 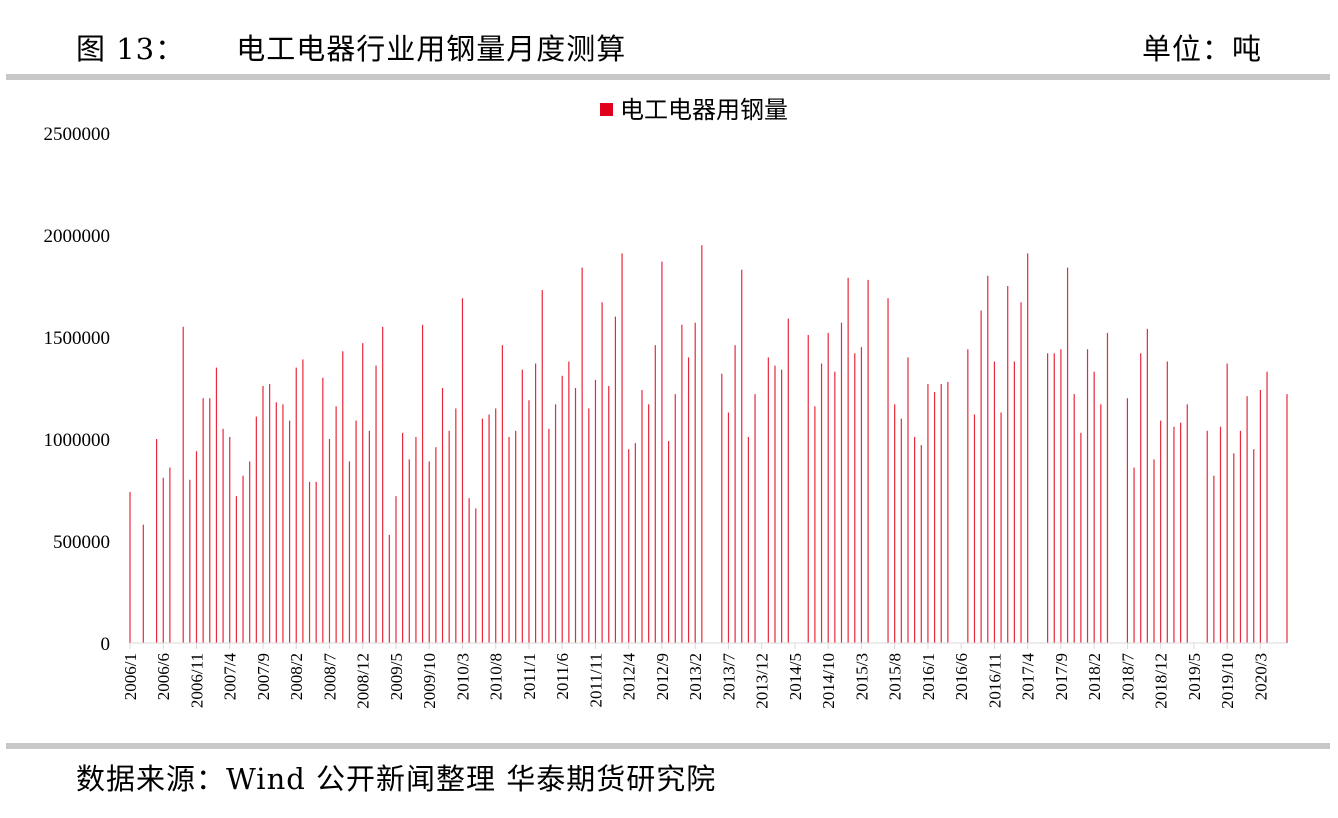 What do you see at coordinates (562, 676) in the screenshot?
I see `x-tick-label: 2011/6` at bounding box center [562, 676].